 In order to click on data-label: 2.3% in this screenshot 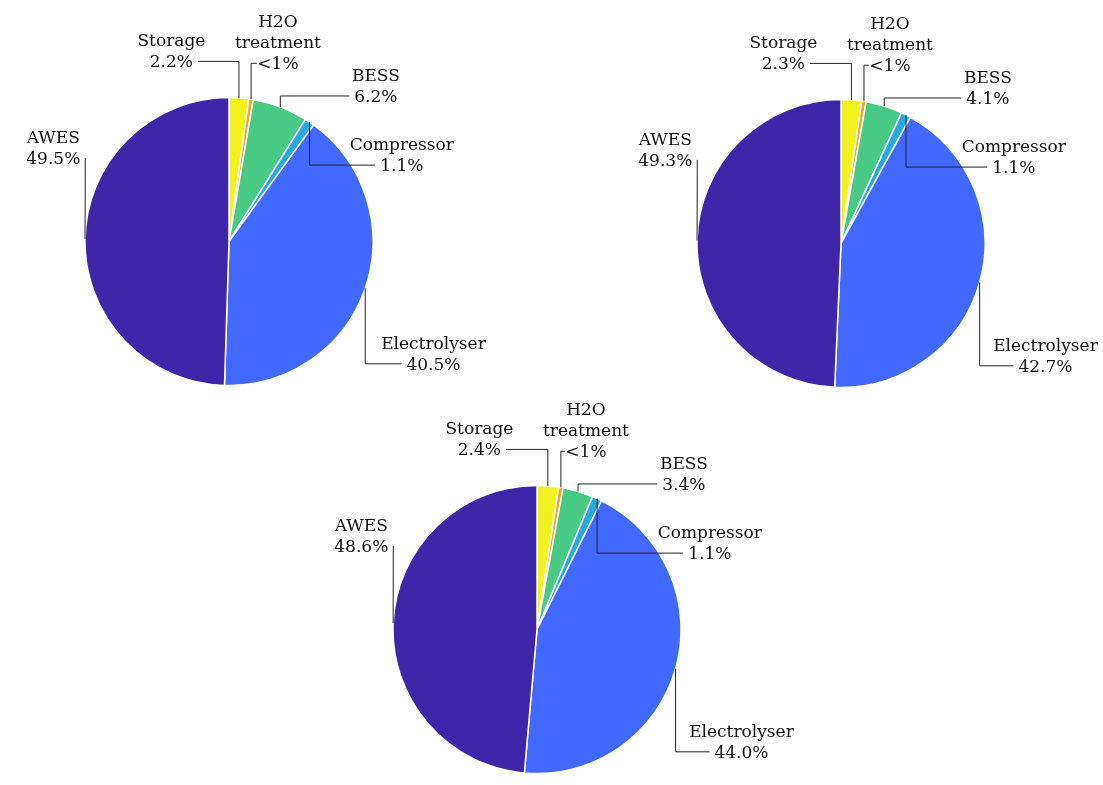, I will do `click(783, 63)`.